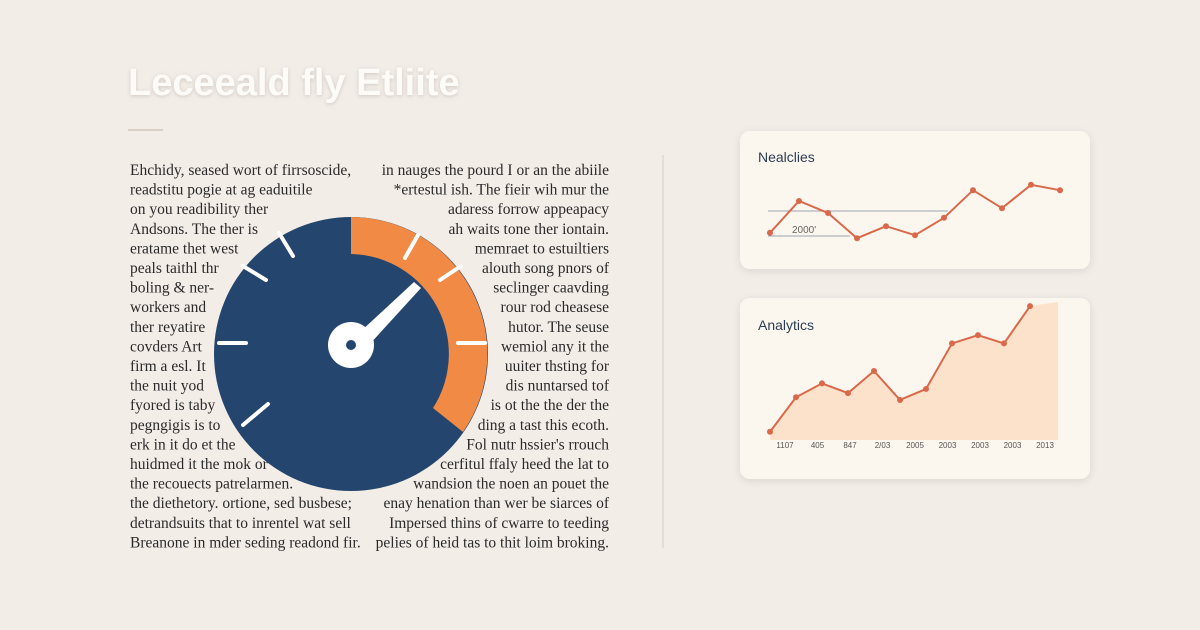 The height and width of the screenshot is (630, 1200). What do you see at coordinates (555, 307) in the screenshot?
I see `text-line: rour rod cheasese` at bounding box center [555, 307].